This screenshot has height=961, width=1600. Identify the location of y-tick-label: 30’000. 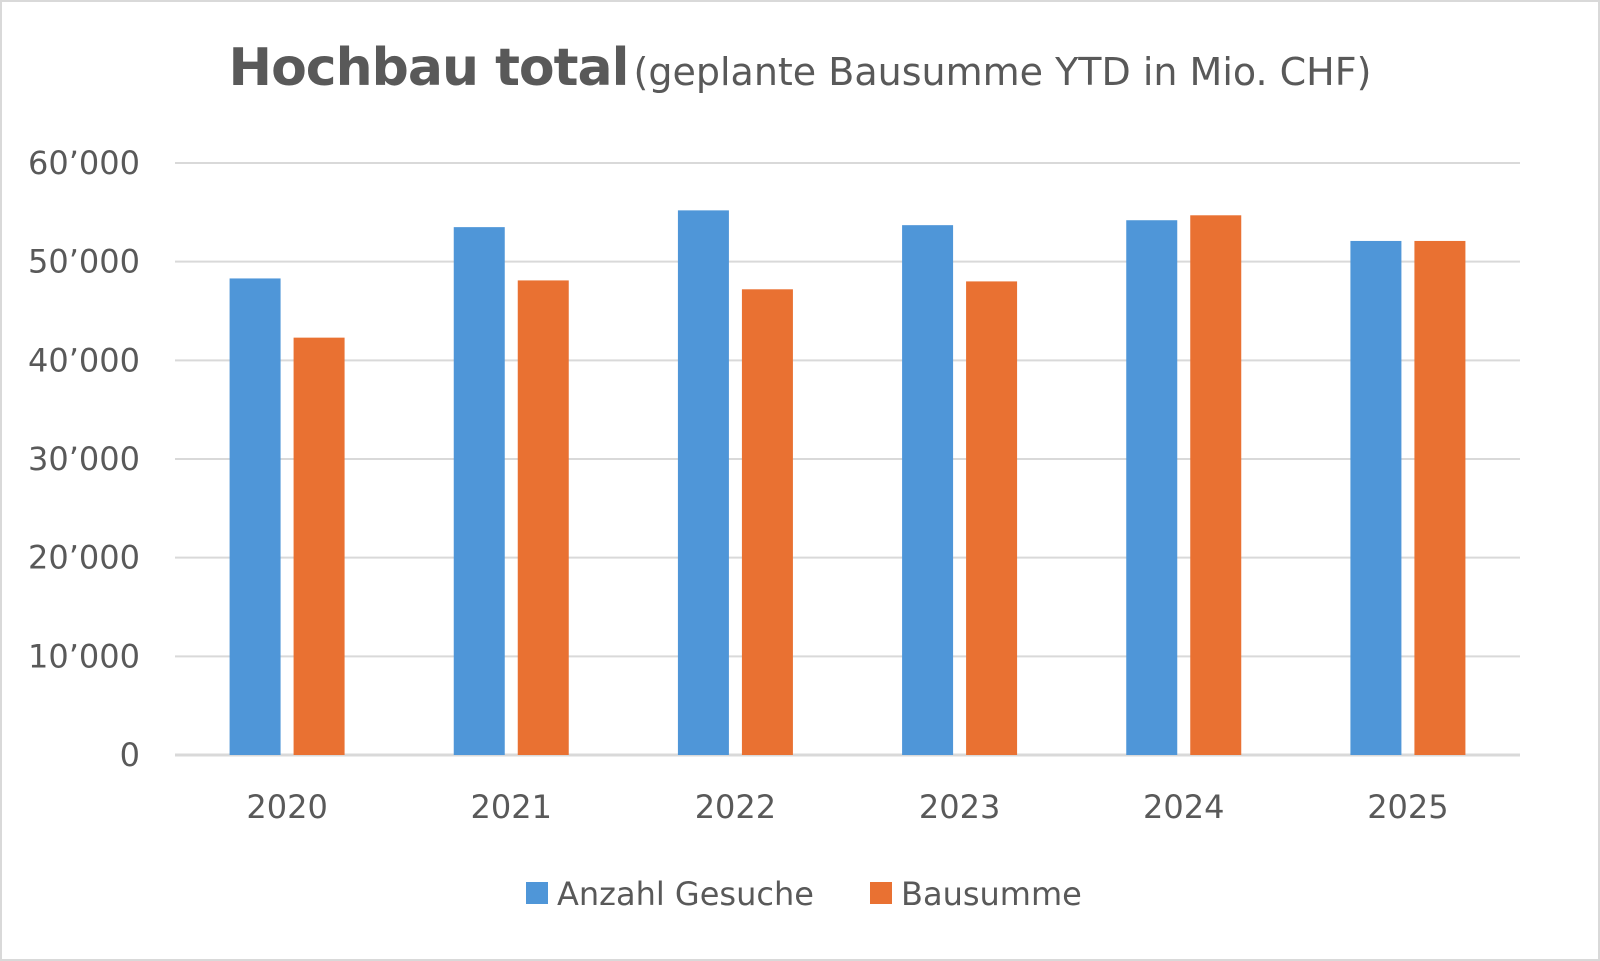
(84, 459).